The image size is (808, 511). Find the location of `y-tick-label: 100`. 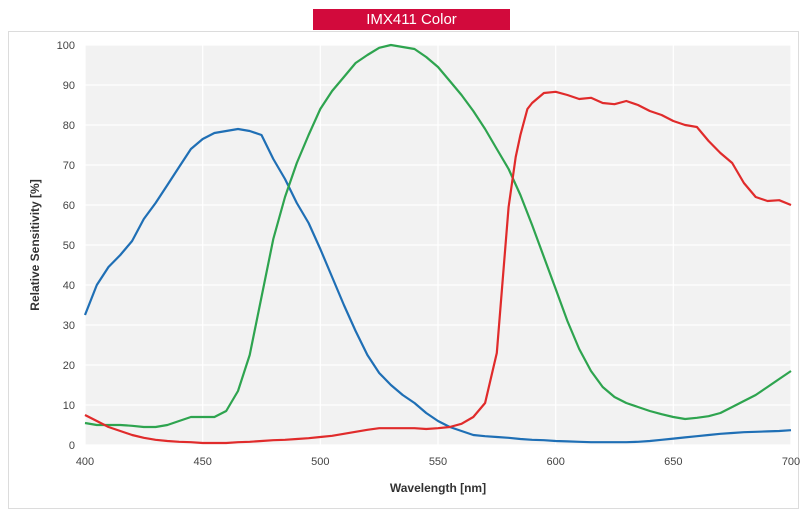

y-tick-label: 100 is located at coordinates (66, 46).